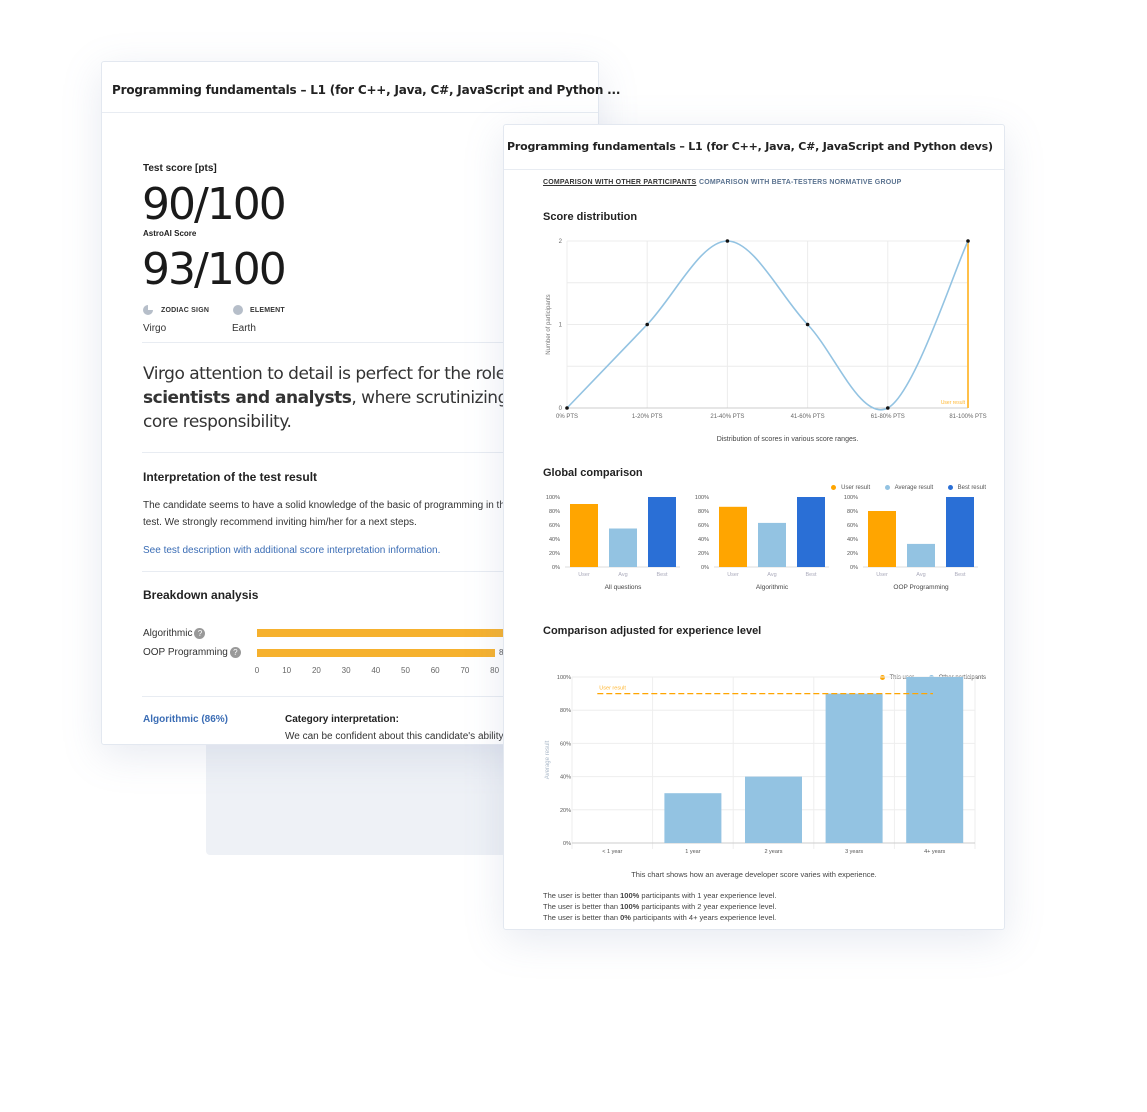 The image size is (1147, 1112). What do you see at coordinates (170, 233) in the screenshot?
I see `astro-label: AstroAI Score` at bounding box center [170, 233].